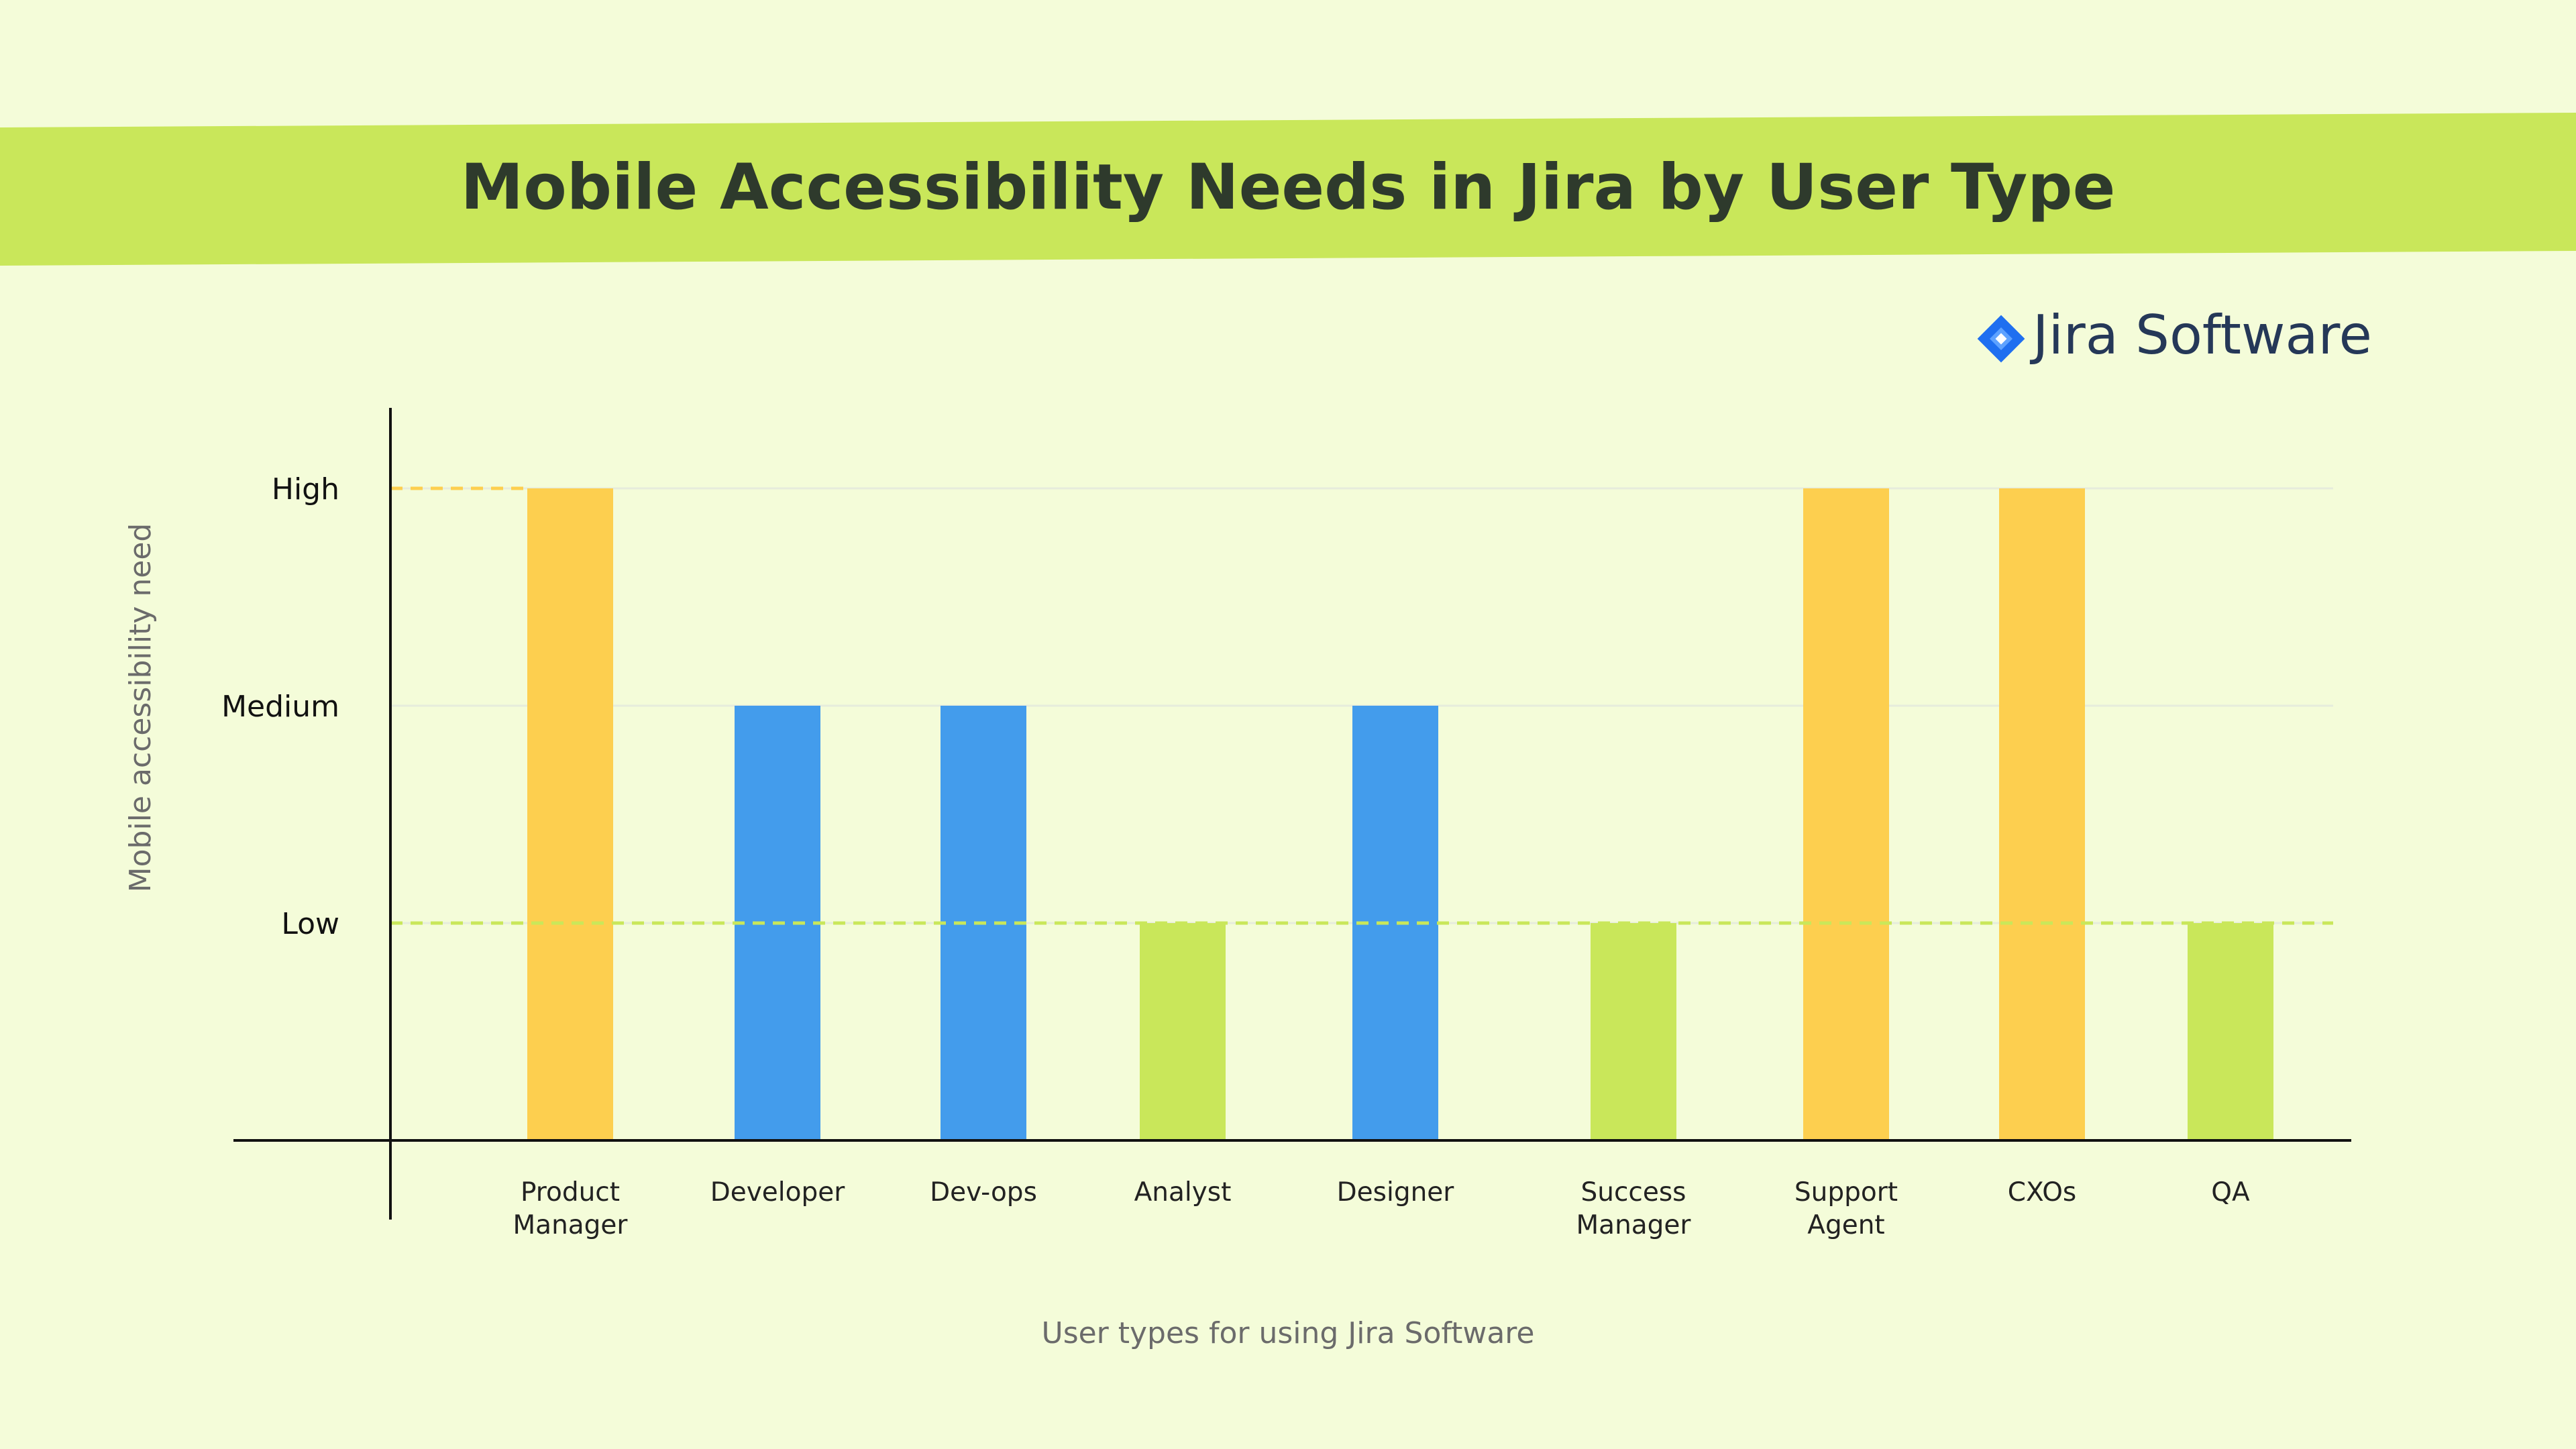 This screenshot has height=1449, width=2576. Describe the element at coordinates (2230, 1192) in the screenshot. I see `x-category-label: QA` at that location.